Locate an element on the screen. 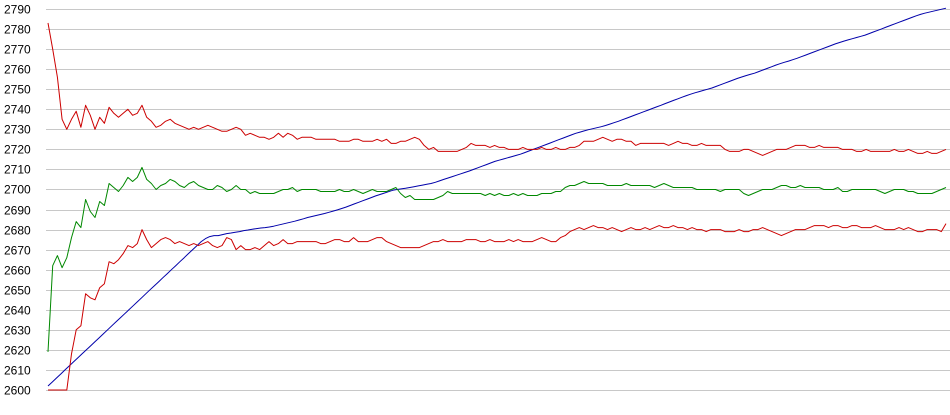 The width and height of the screenshot is (950, 415). y-tick-label: 2630 is located at coordinates (17, 331).